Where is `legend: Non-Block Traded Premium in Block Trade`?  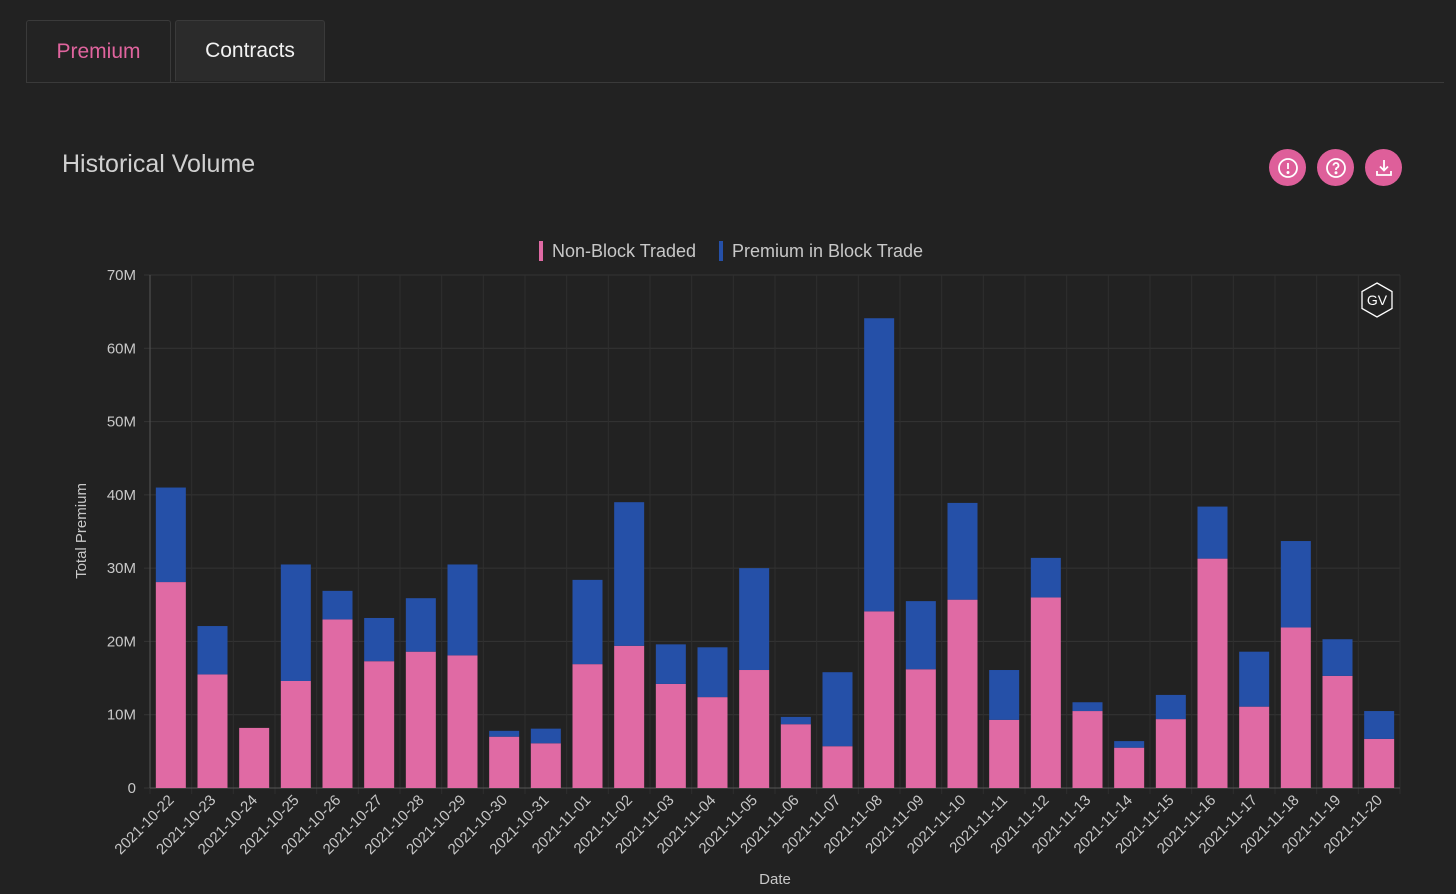 legend: Non-Block Traded Premium in Block Trade is located at coordinates (731, 251).